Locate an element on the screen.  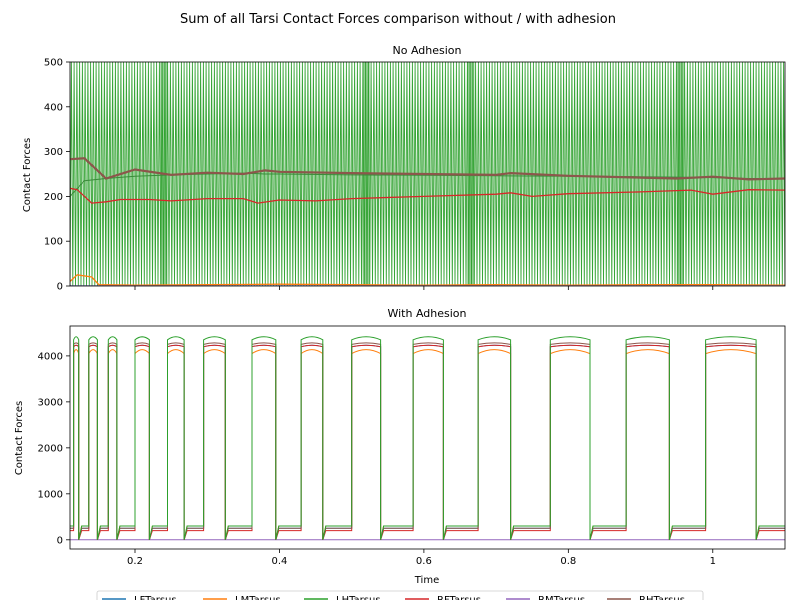
subplot-title-with-adhesion: With Adhesion is located at coordinates (426, 313).